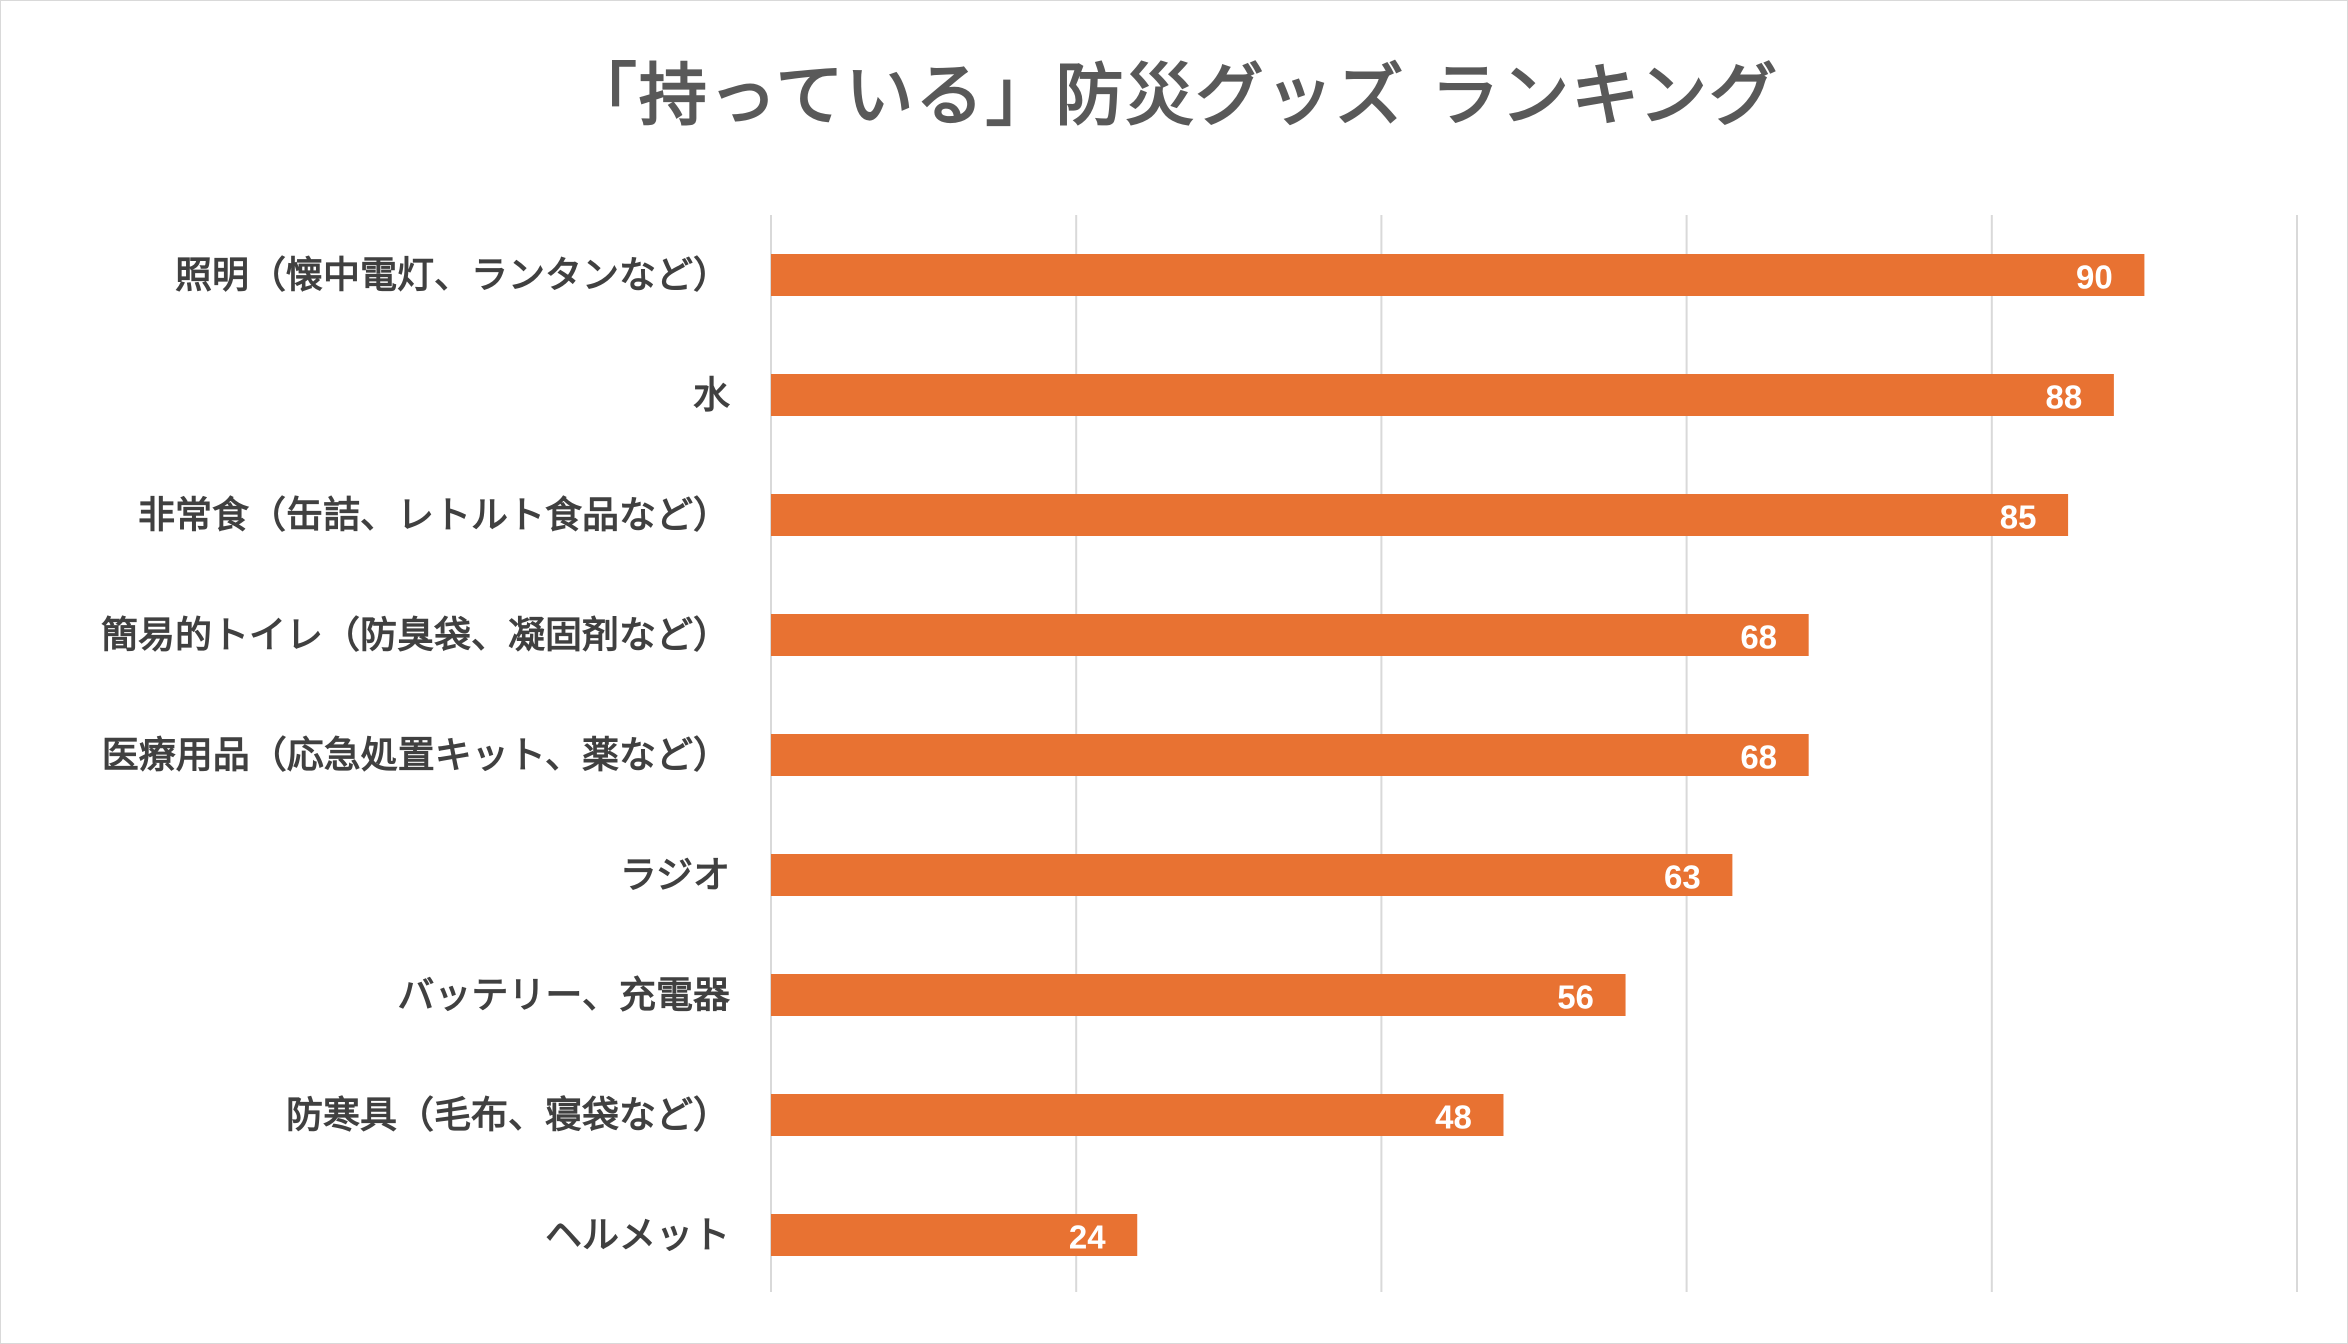  I want to click on category-label-6: バッテリー、充電器, so click(564, 995).